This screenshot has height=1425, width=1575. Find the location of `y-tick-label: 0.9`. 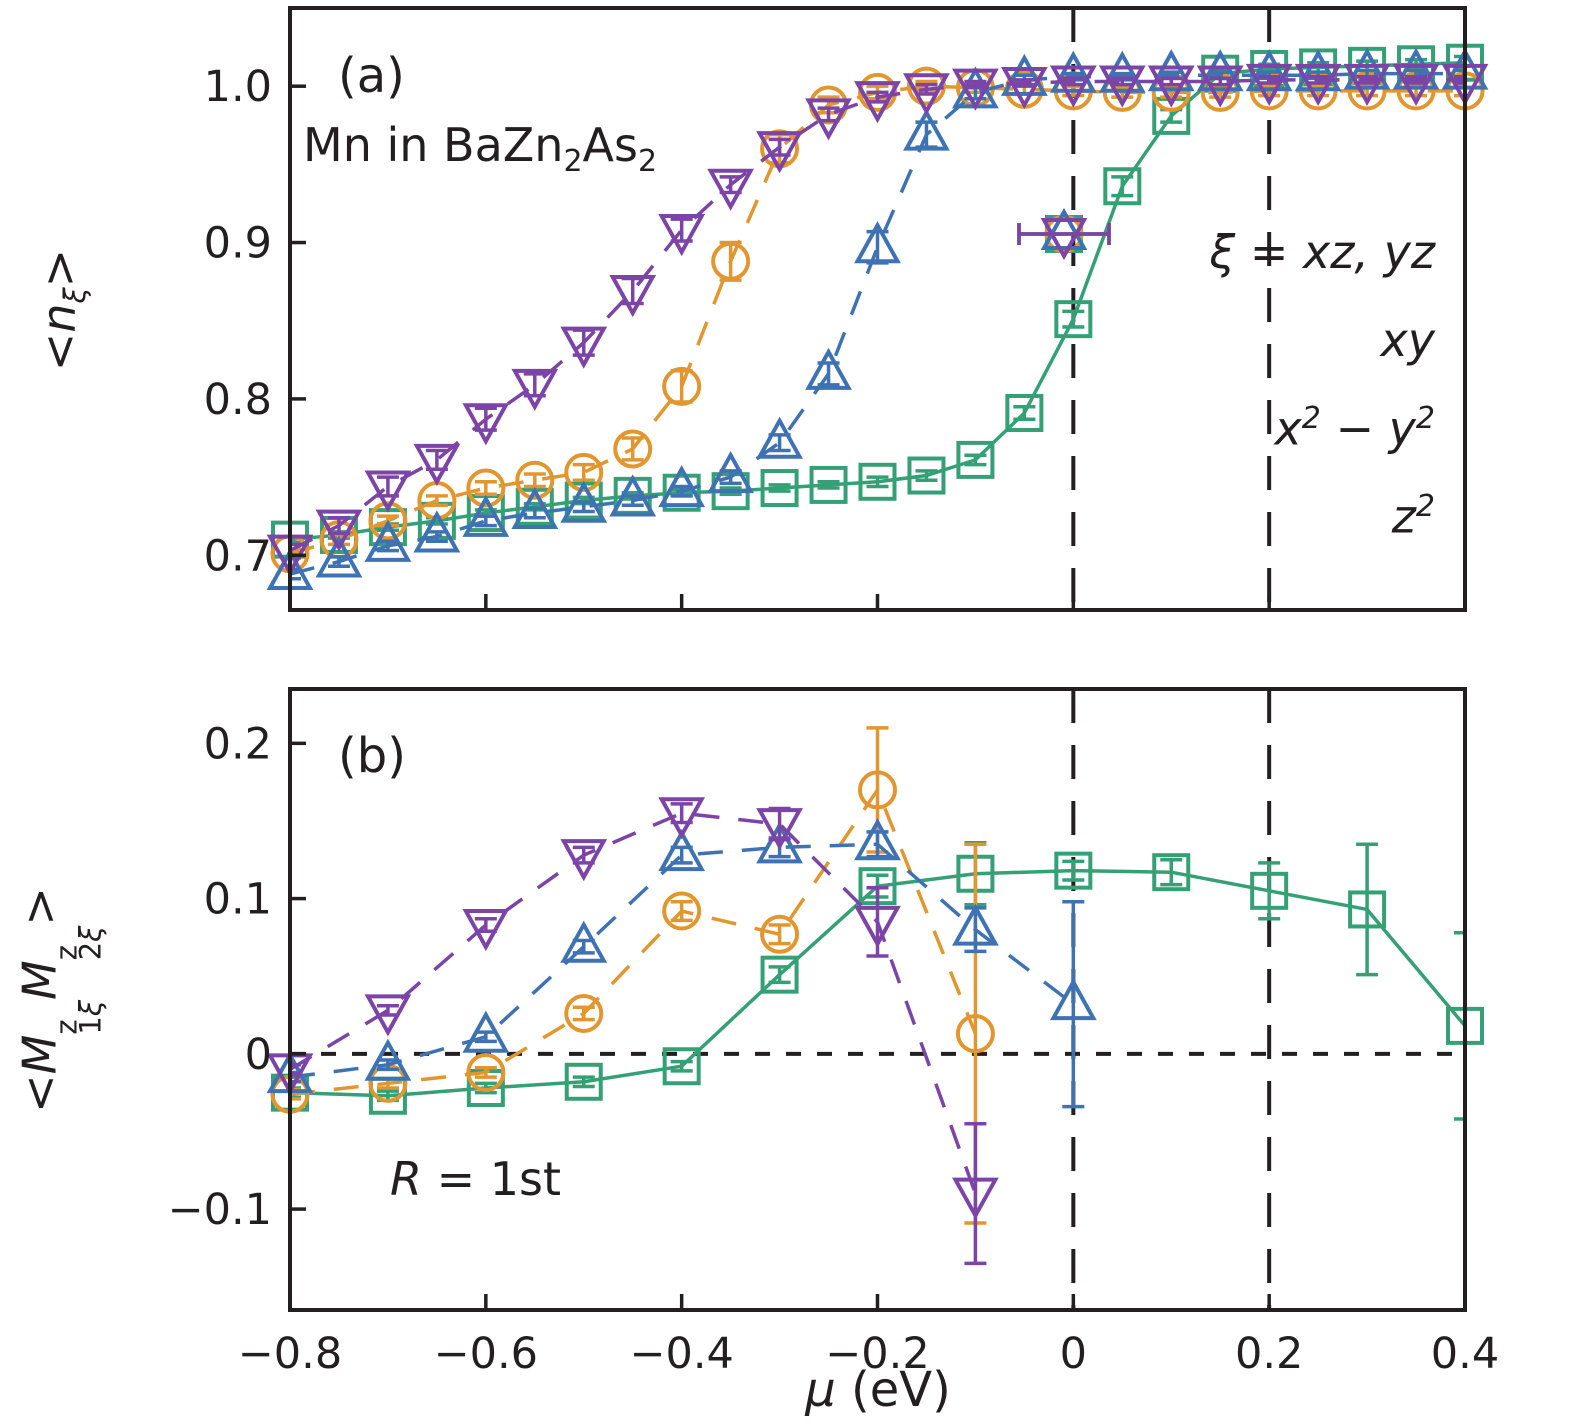

y-tick-label: 0.9 is located at coordinates (238, 244).